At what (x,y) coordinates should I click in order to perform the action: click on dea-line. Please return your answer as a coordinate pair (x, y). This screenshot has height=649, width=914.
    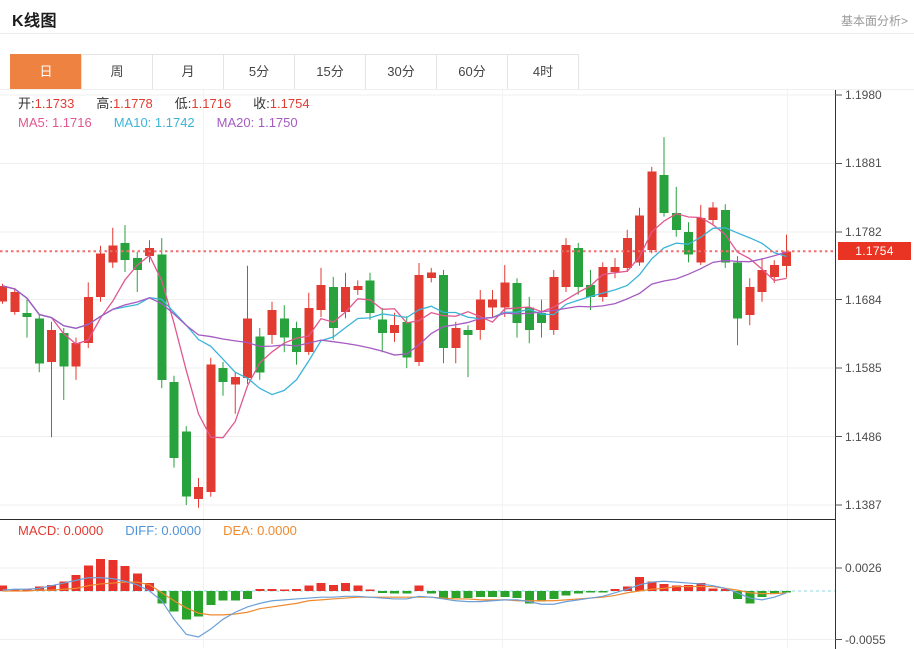
    Looking at the image, I should click on (394, 598).